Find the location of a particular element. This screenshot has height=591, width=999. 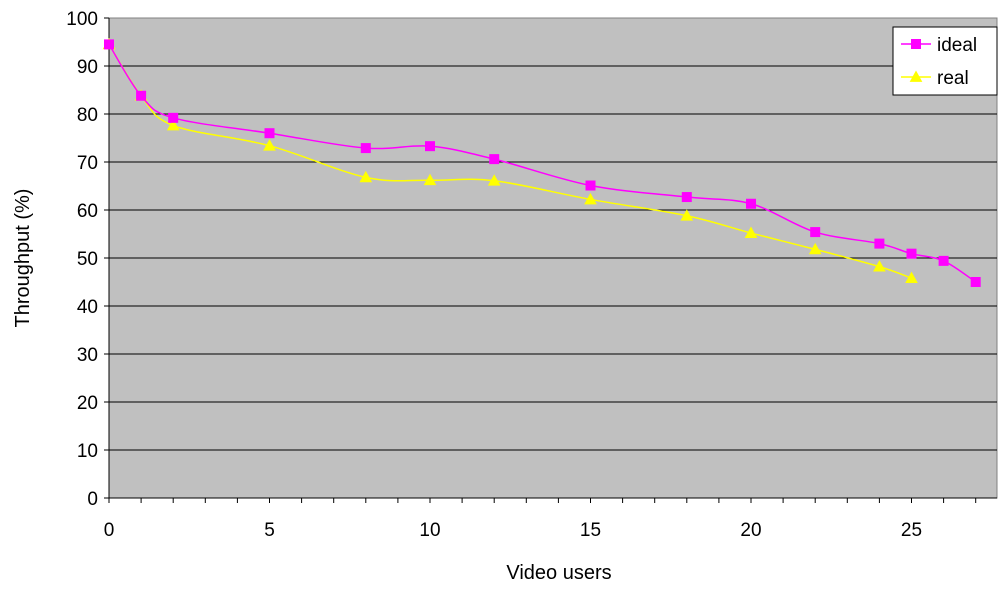

x-tick-label: 20 is located at coordinates (750, 530).